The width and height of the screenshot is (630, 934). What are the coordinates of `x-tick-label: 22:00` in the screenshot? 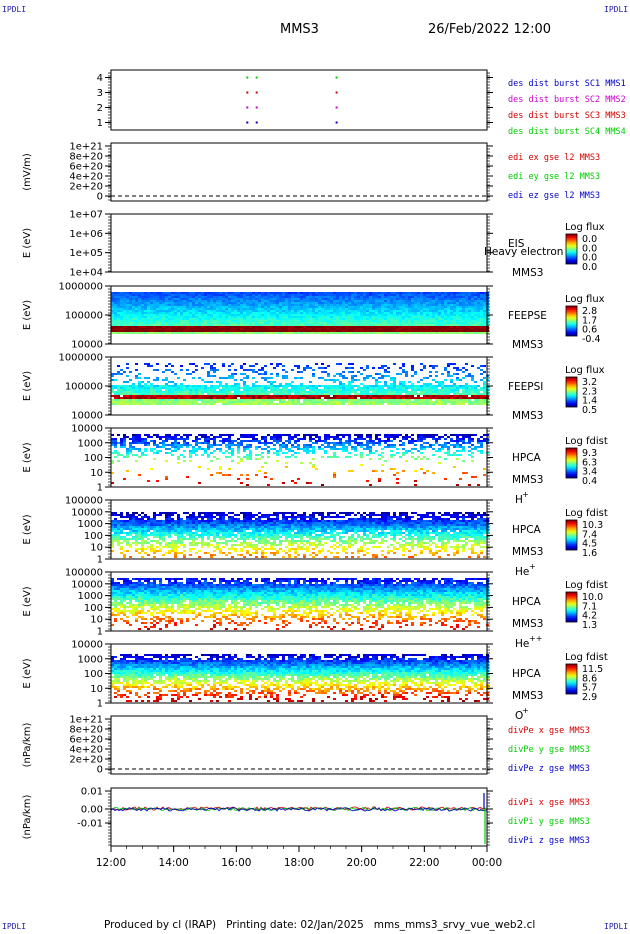 It's located at (424, 863).